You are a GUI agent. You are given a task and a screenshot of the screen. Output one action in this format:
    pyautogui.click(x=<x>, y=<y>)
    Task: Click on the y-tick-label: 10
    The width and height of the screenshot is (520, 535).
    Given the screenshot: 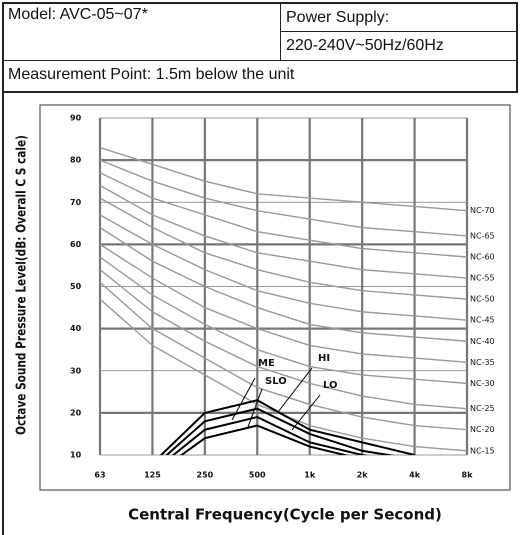 What is the action you would take?
    pyautogui.click(x=76, y=455)
    